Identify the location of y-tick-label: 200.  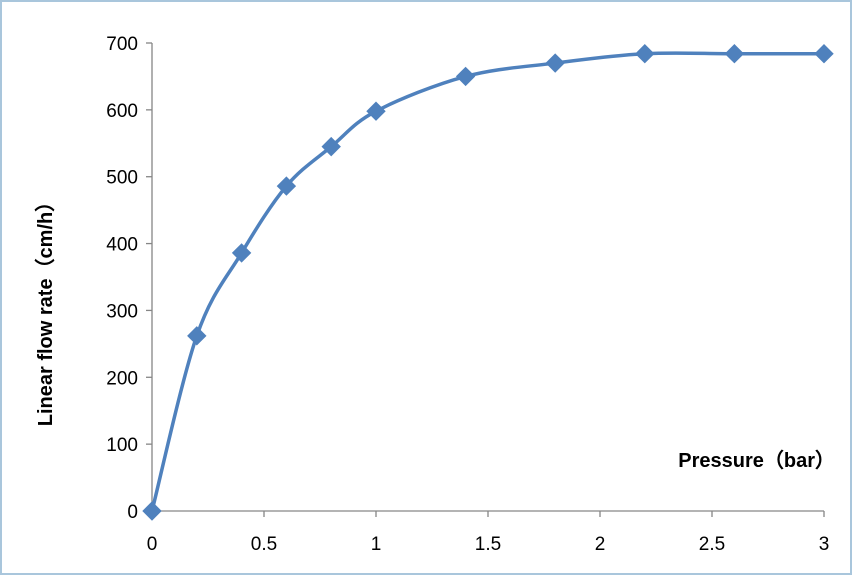
(122, 378).